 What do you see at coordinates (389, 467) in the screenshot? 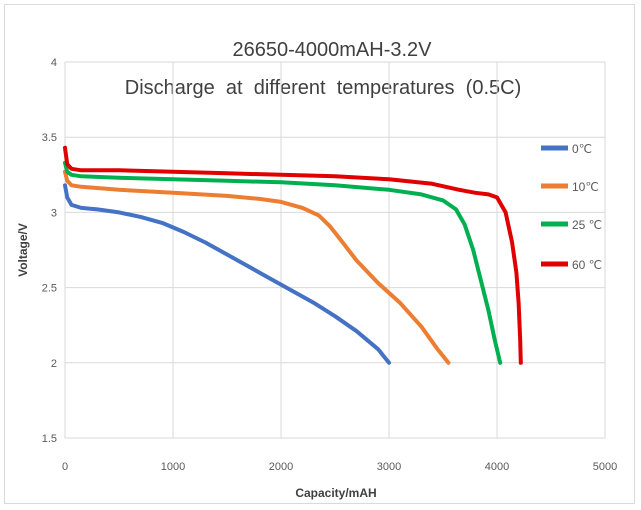
I see `x-tick-label: 3000` at bounding box center [389, 467].